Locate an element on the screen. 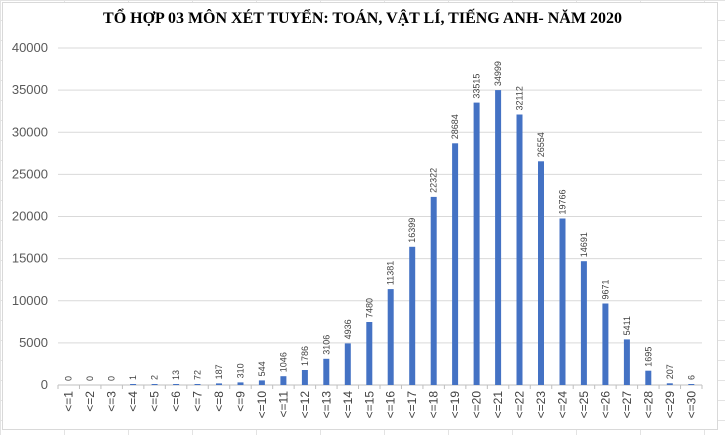 The height and width of the screenshot is (435, 725). y-tick-label: 20000 is located at coordinates (30, 216).